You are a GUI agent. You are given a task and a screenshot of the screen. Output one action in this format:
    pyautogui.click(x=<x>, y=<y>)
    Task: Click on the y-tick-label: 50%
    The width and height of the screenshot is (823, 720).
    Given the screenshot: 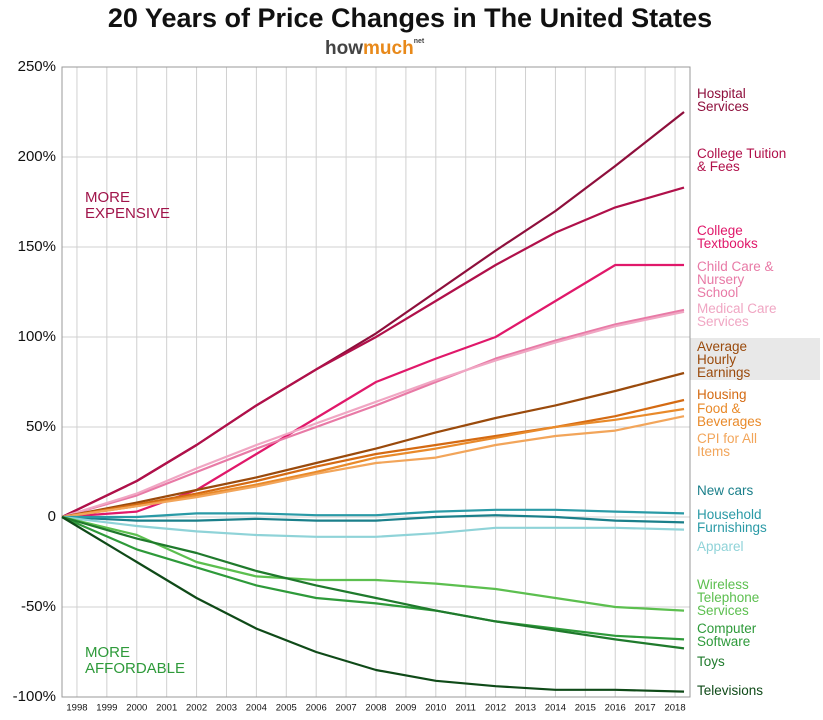 What is the action you would take?
    pyautogui.click(x=41, y=426)
    